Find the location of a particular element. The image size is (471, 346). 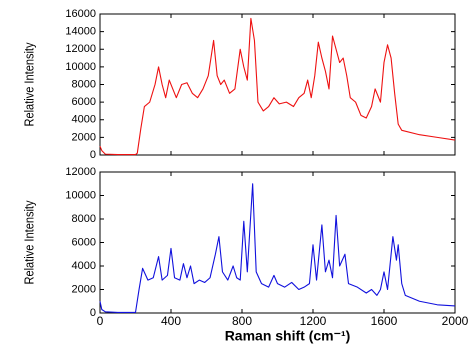

y-tick-label: 14000 is located at coordinates (80, 32).